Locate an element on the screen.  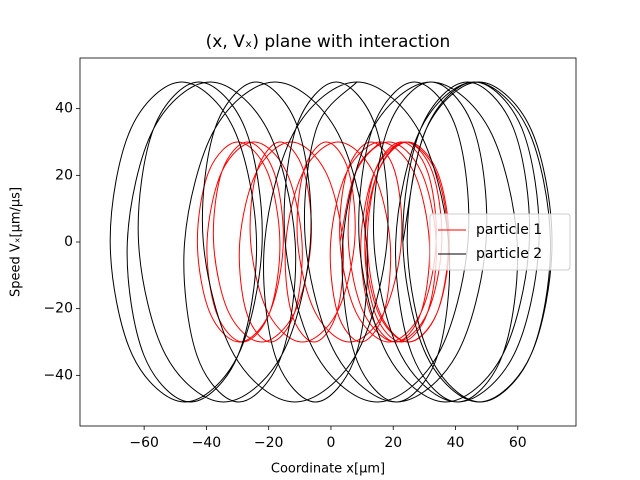
y-tick-label: 0 is located at coordinates (68, 242).